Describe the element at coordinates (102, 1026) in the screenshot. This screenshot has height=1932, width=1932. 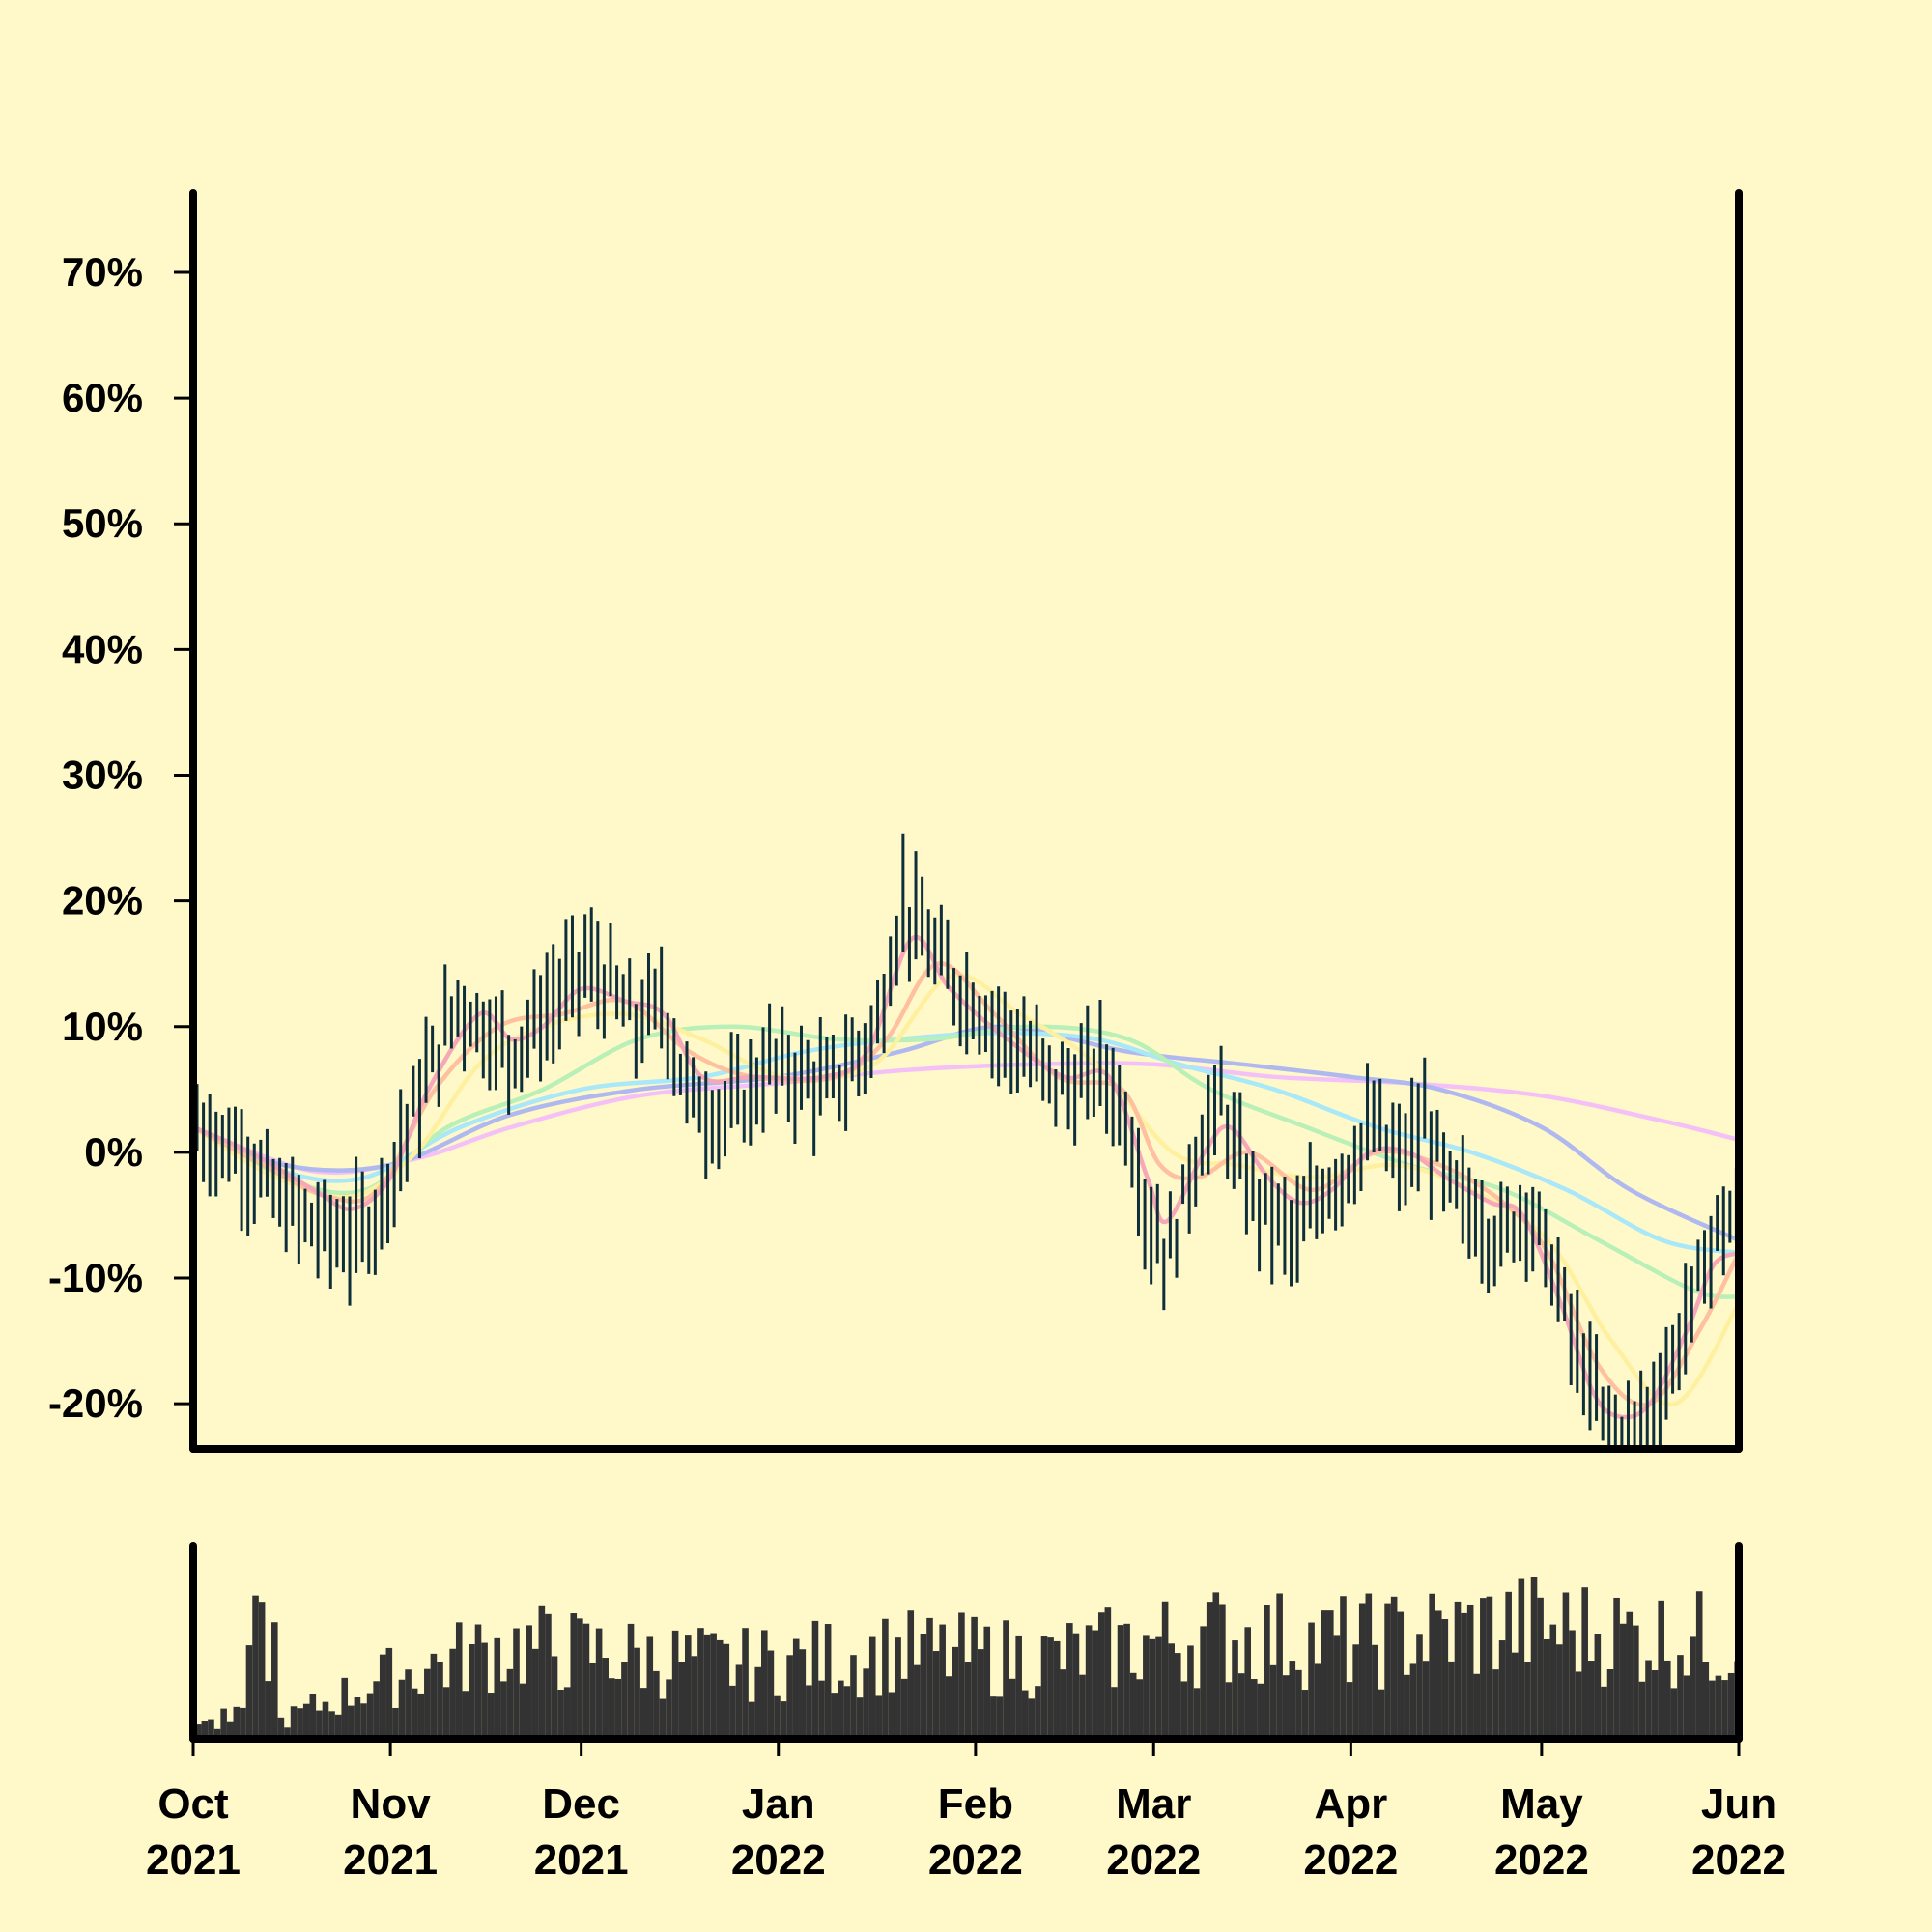
I see `y-tick-label: 10%` at that location.